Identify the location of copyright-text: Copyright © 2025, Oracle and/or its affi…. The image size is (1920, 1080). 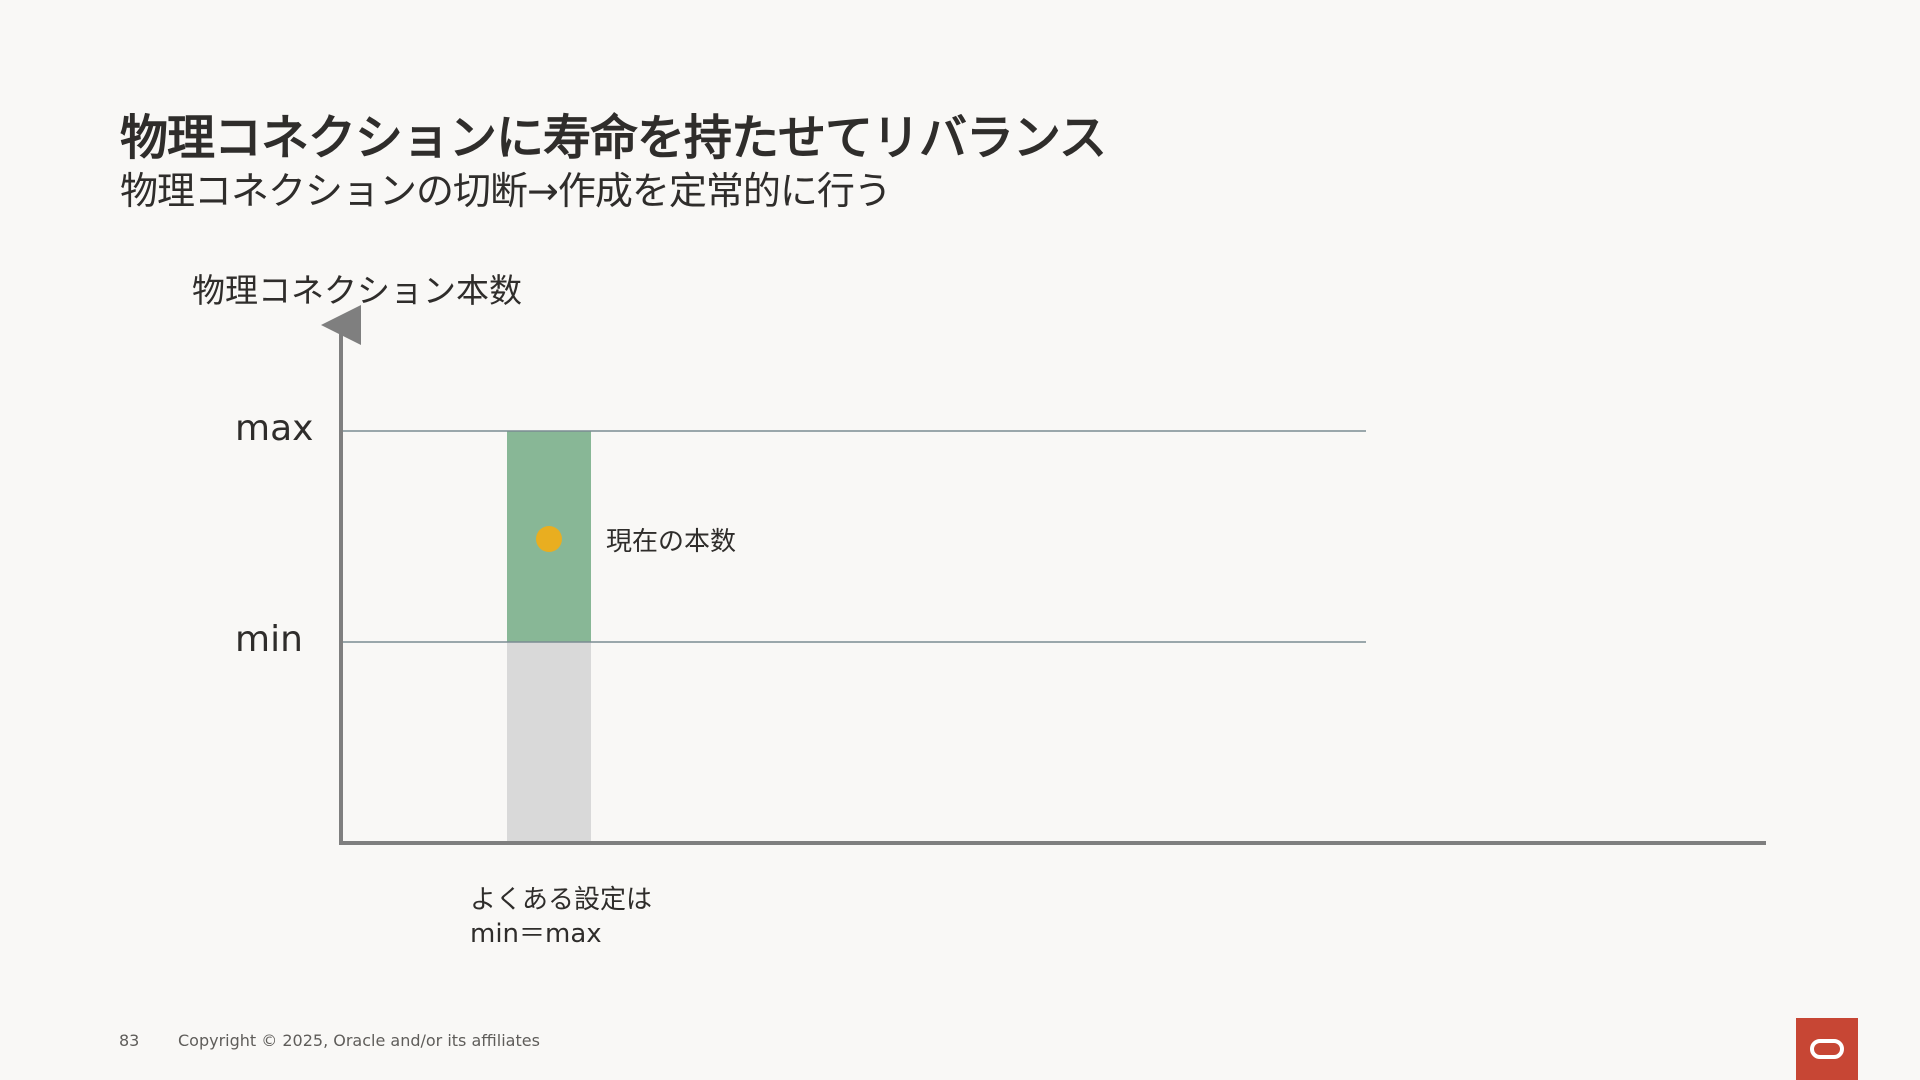
(359, 1040).